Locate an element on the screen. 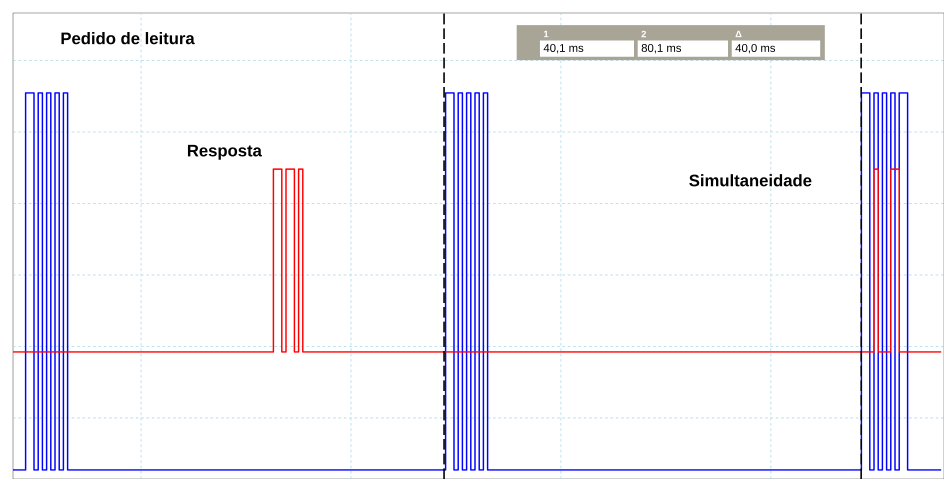 The height and width of the screenshot is (479, 944). text: Pedido de leitura is located at coordinates (128, 38).